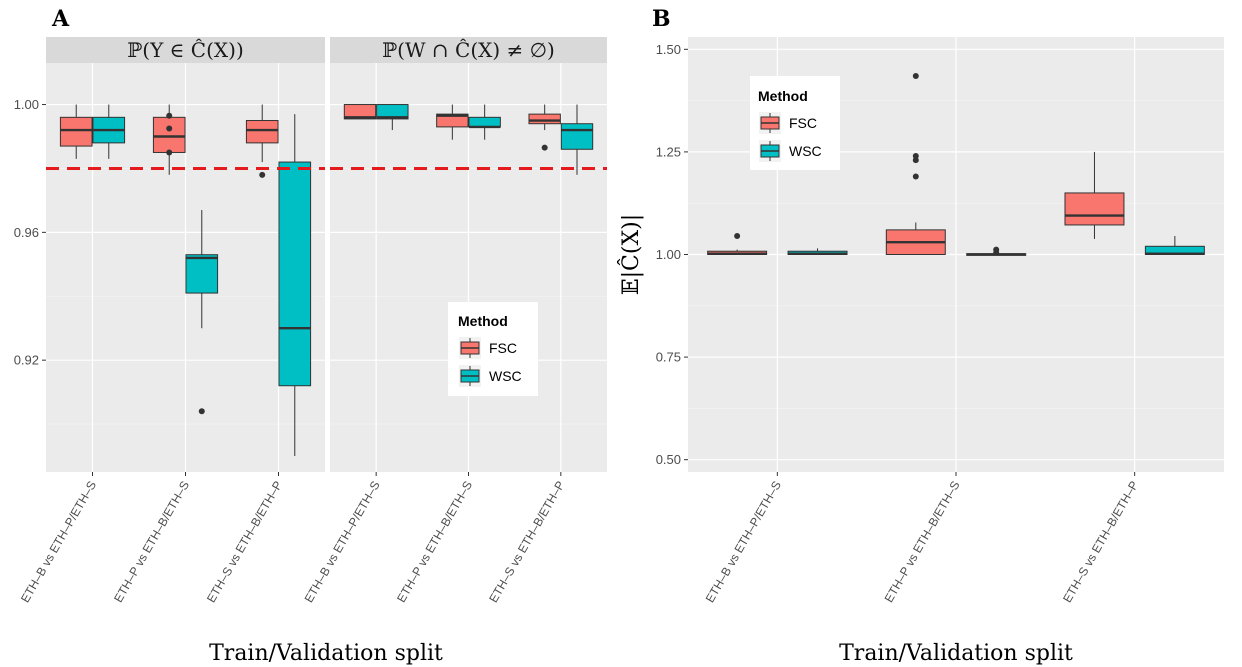 Image resolution: width=1242 pixels, height=667 pixels. Describe the element at coordinates (26, 360) in the screenshot. I see `y-tick-label: 0.92` at that location.